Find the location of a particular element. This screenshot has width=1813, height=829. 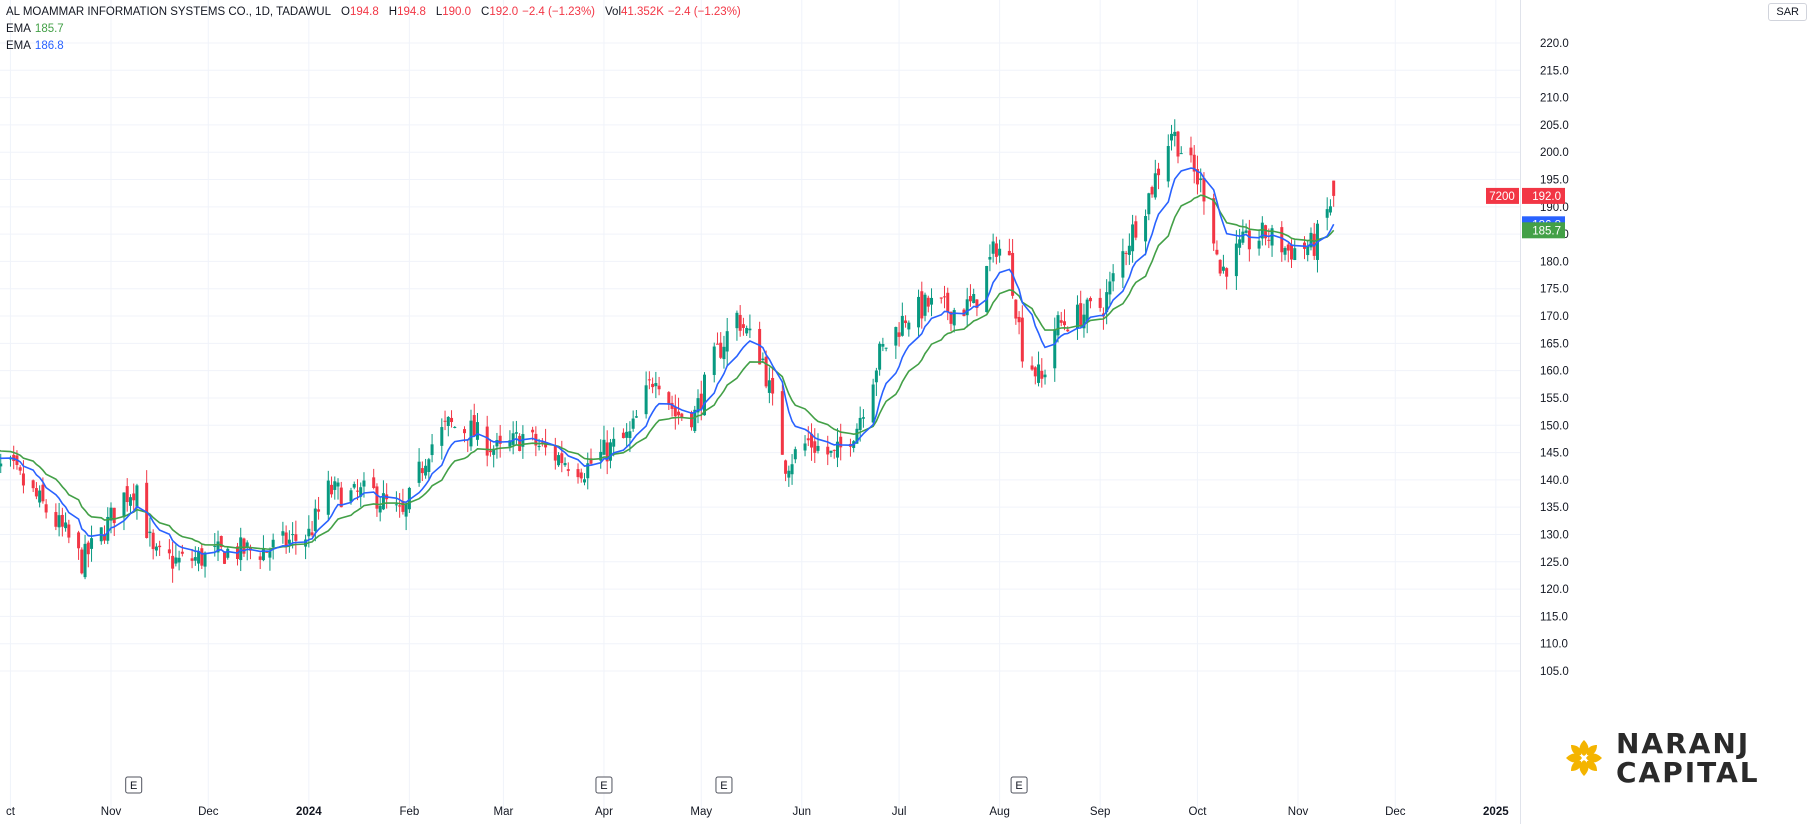

price-axis-tick-label: 165.0 is located at coordinates (1554, 344).